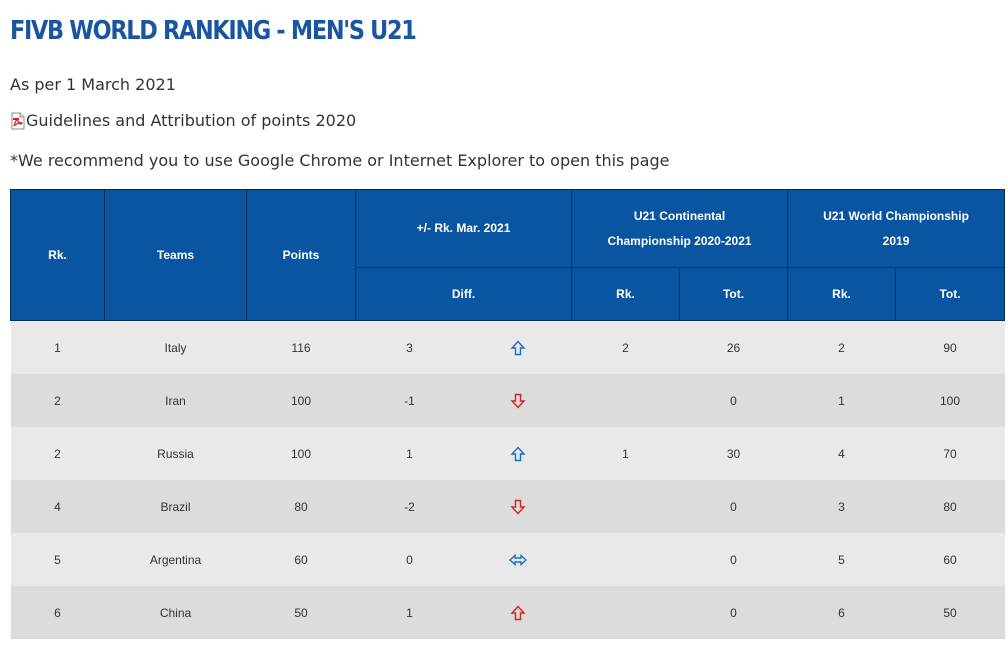  I want to click on cell-world-rank: 4, so click(841, 453).